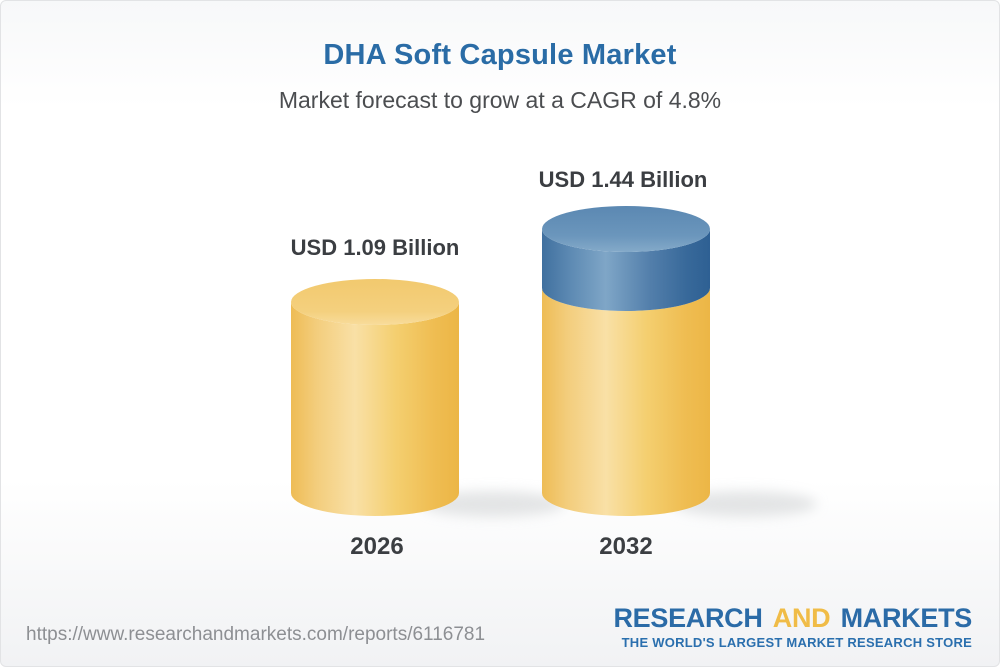  I want to click on page-title: DHA Soft Capsule Market, so click(500, 55).